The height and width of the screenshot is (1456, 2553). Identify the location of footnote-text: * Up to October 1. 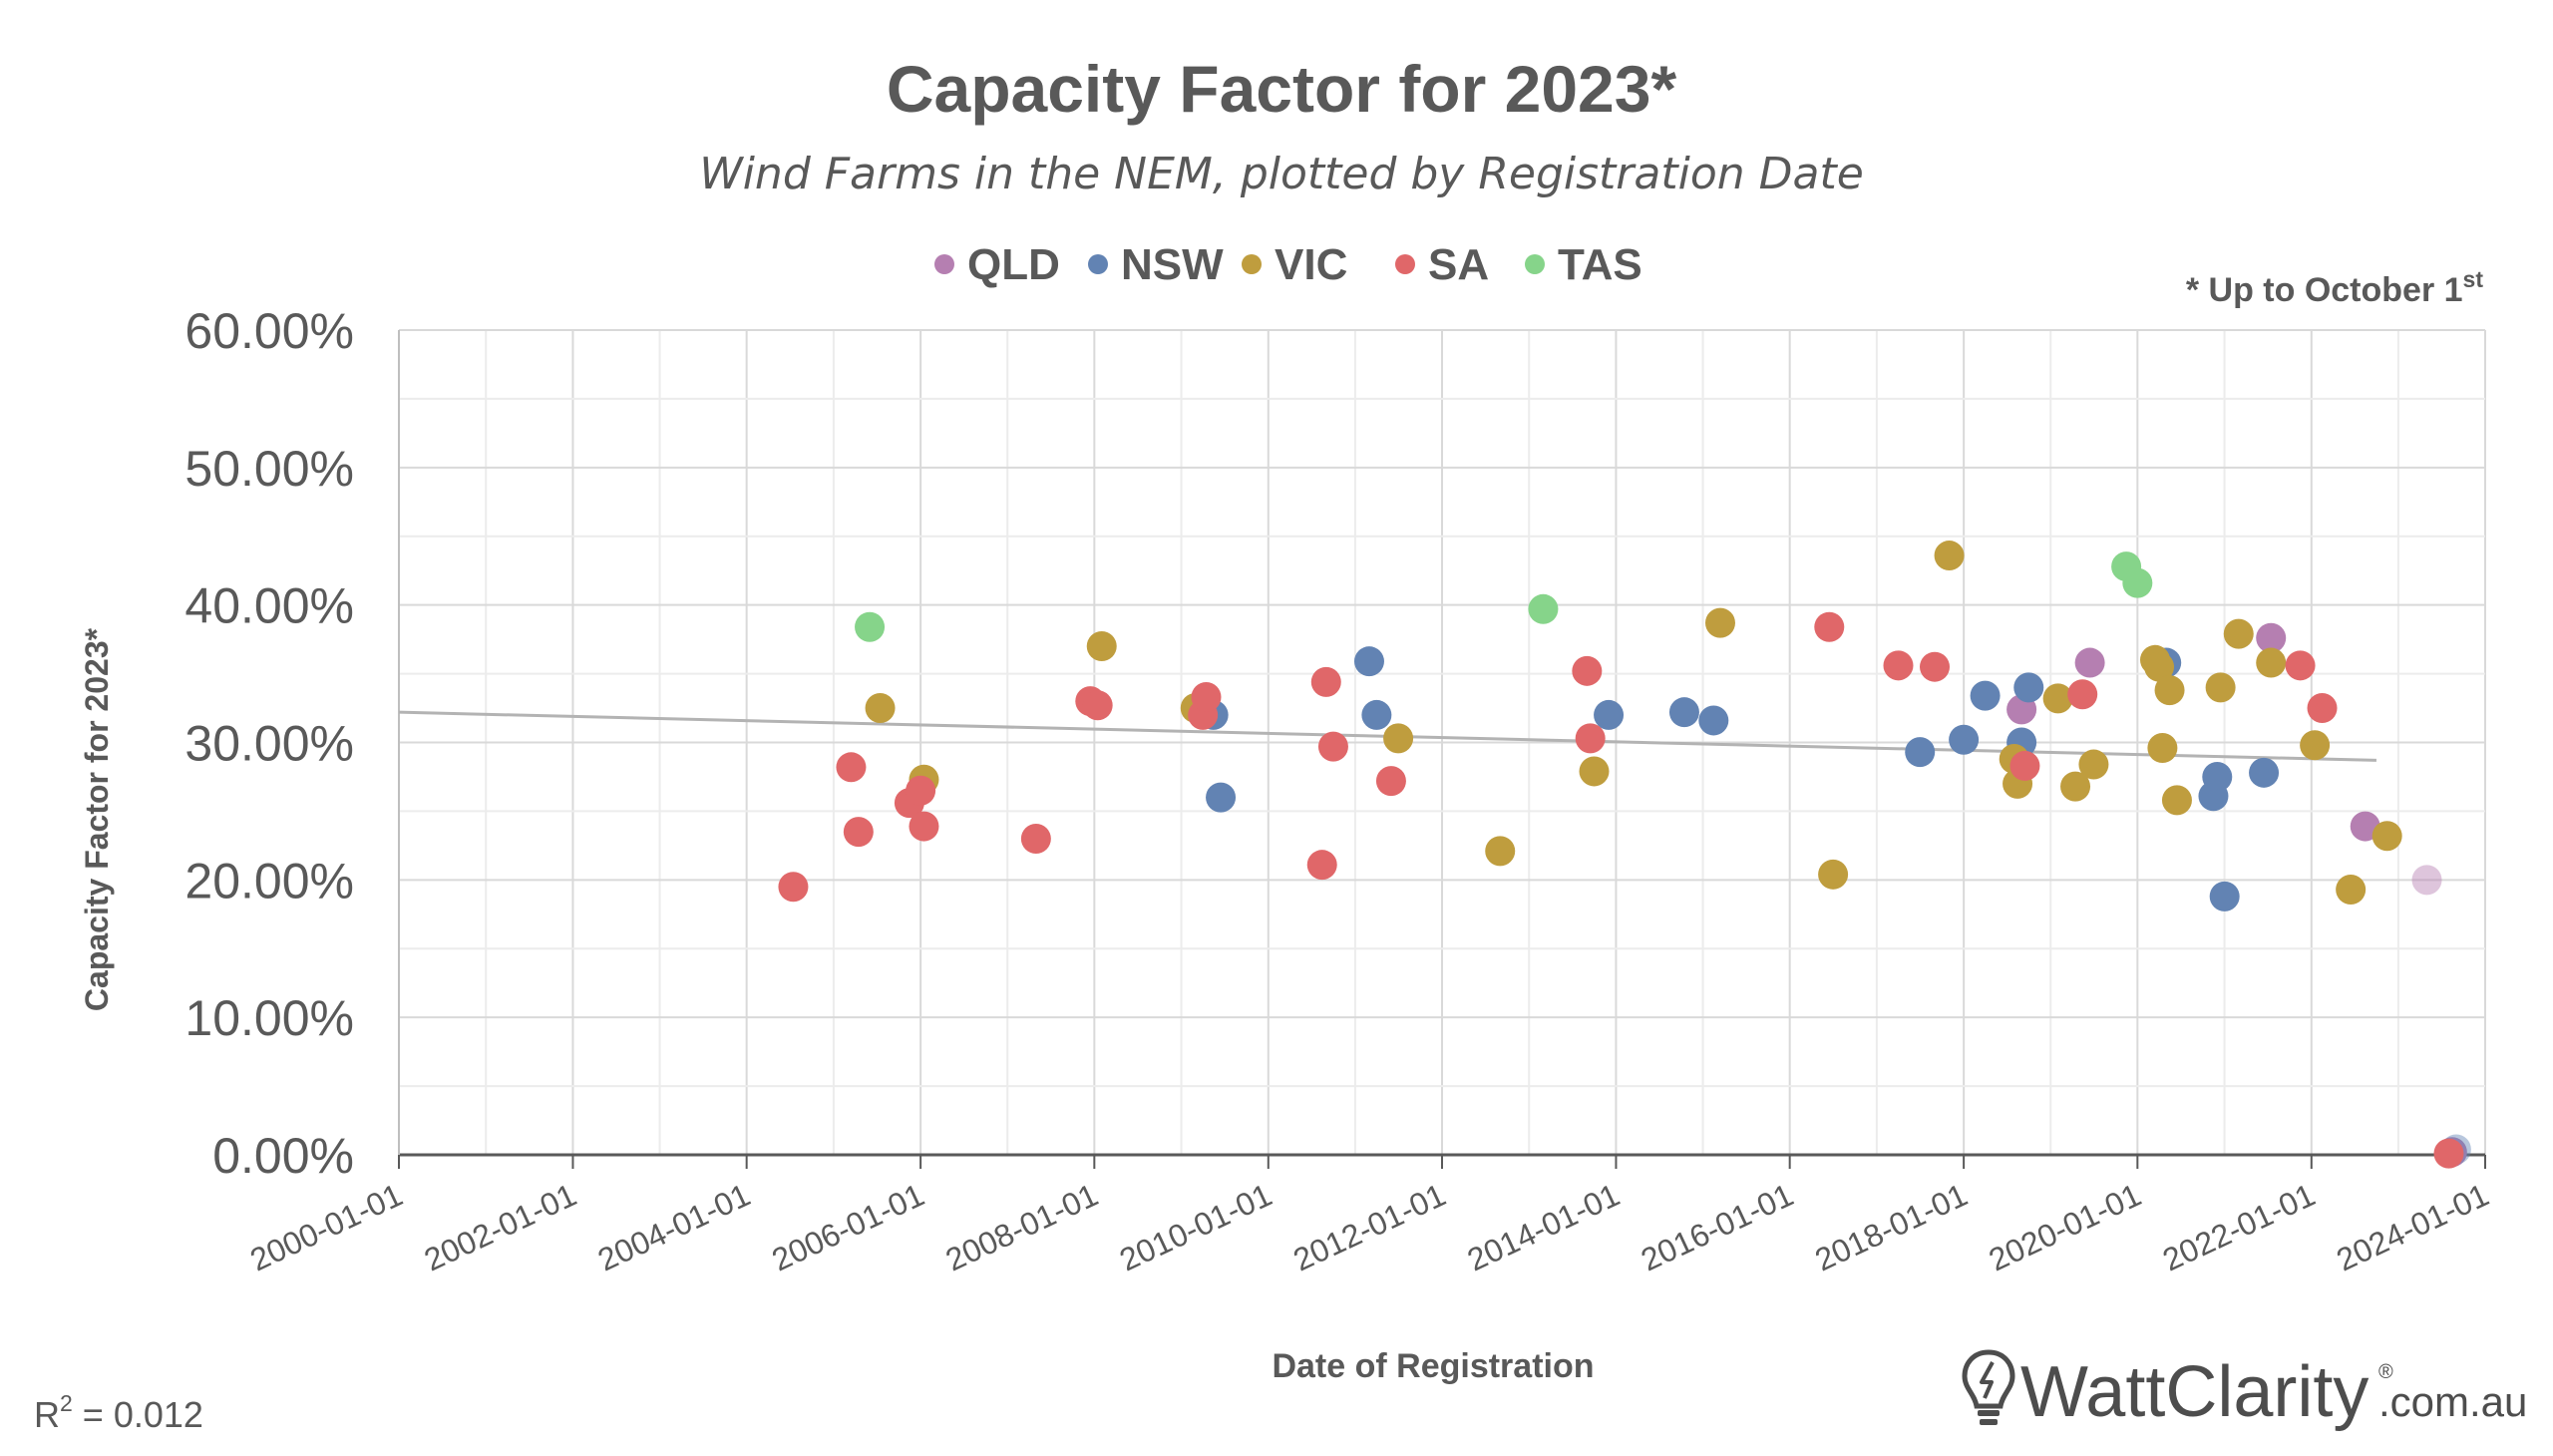
(2325, 290).